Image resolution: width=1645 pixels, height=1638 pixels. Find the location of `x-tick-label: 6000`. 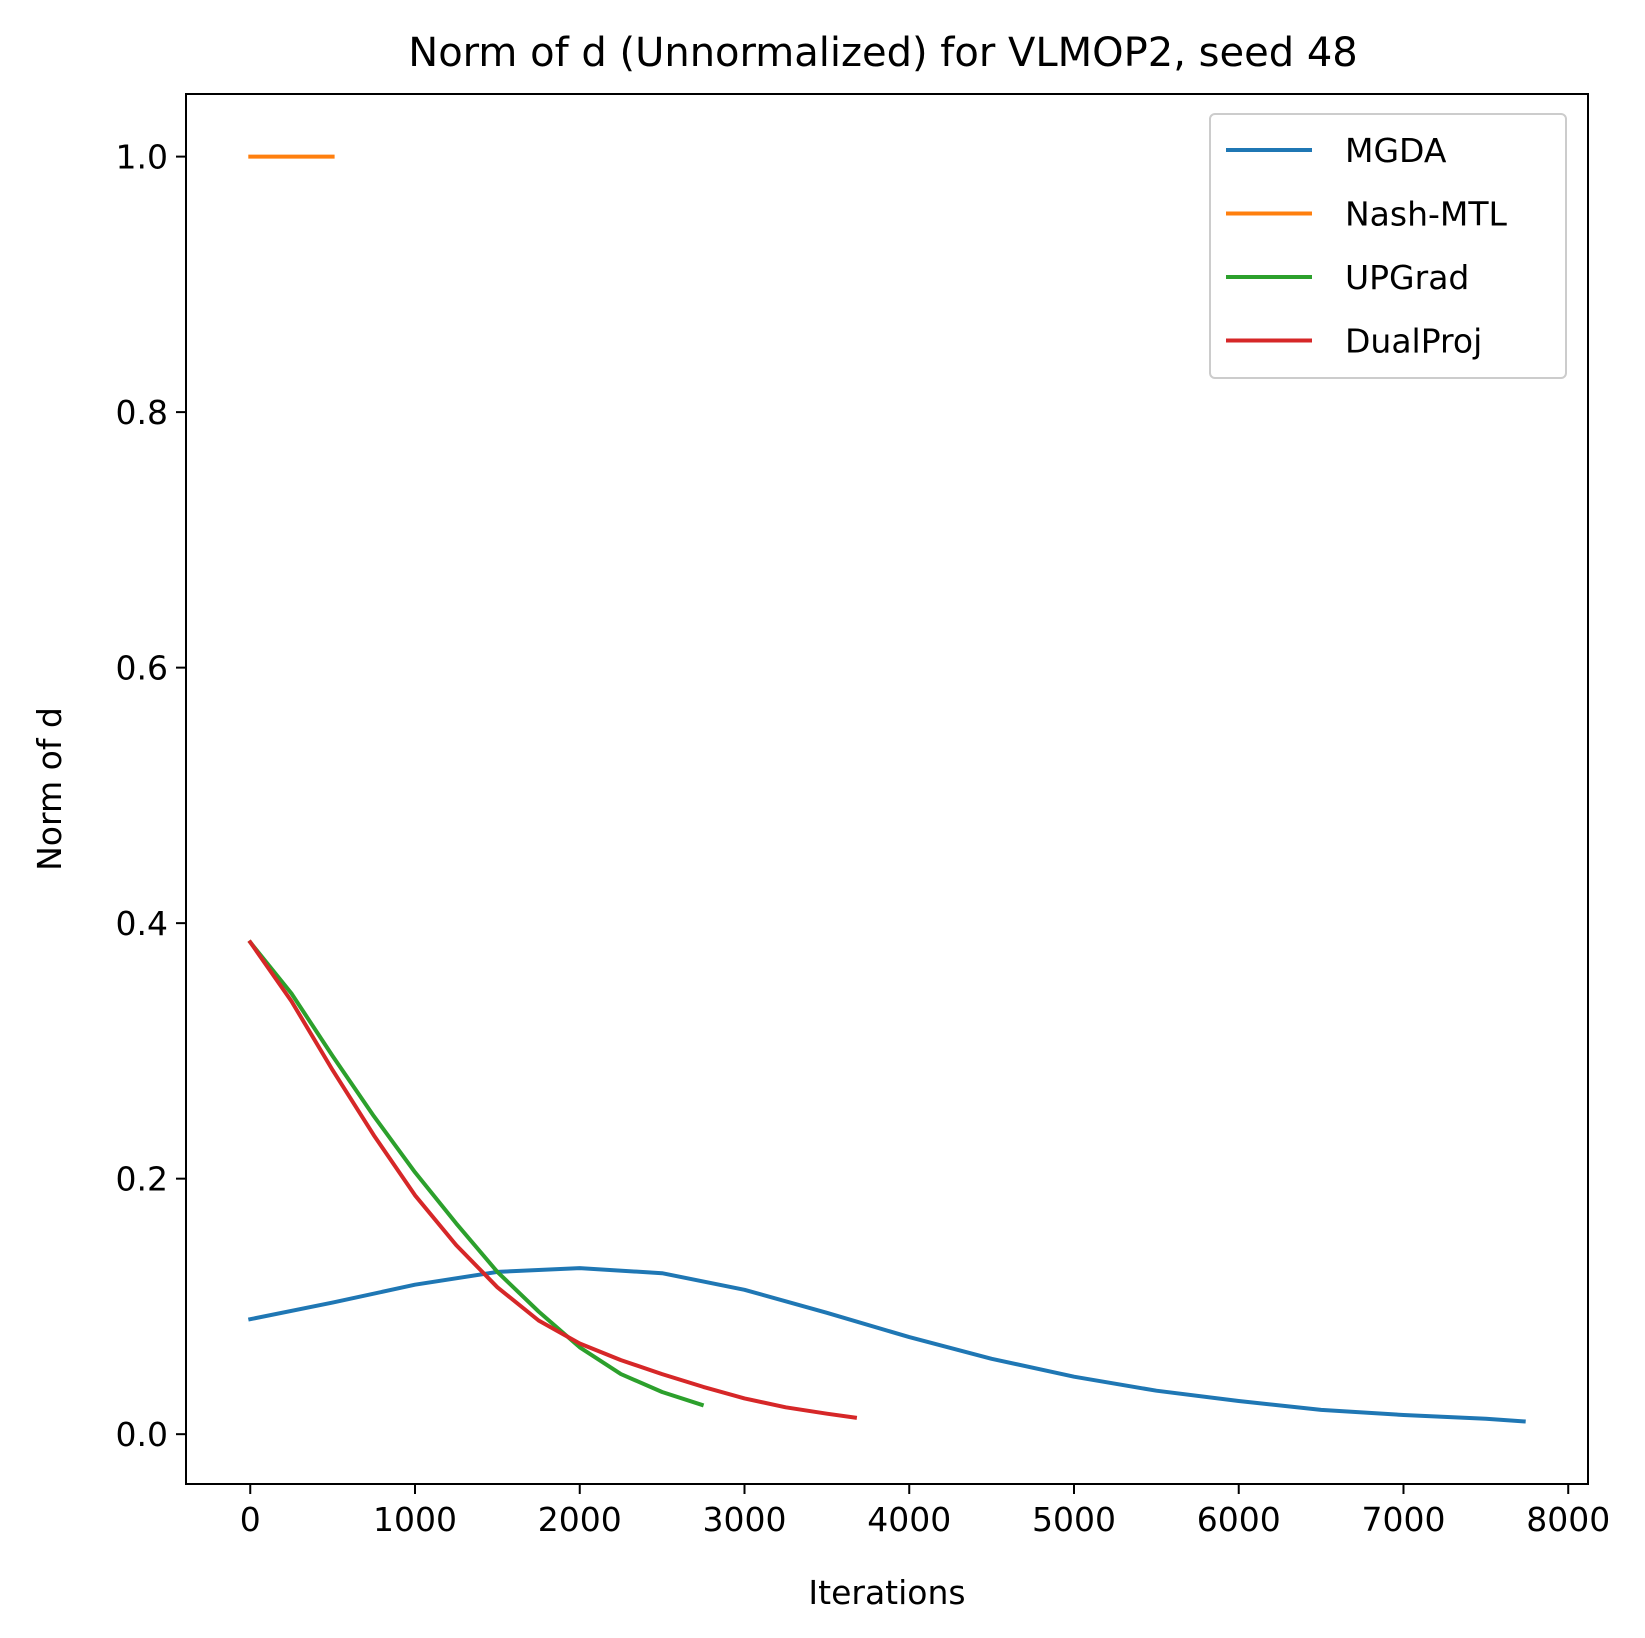

x-tick-label: 6000 is located at coordinates (1239, 1519).